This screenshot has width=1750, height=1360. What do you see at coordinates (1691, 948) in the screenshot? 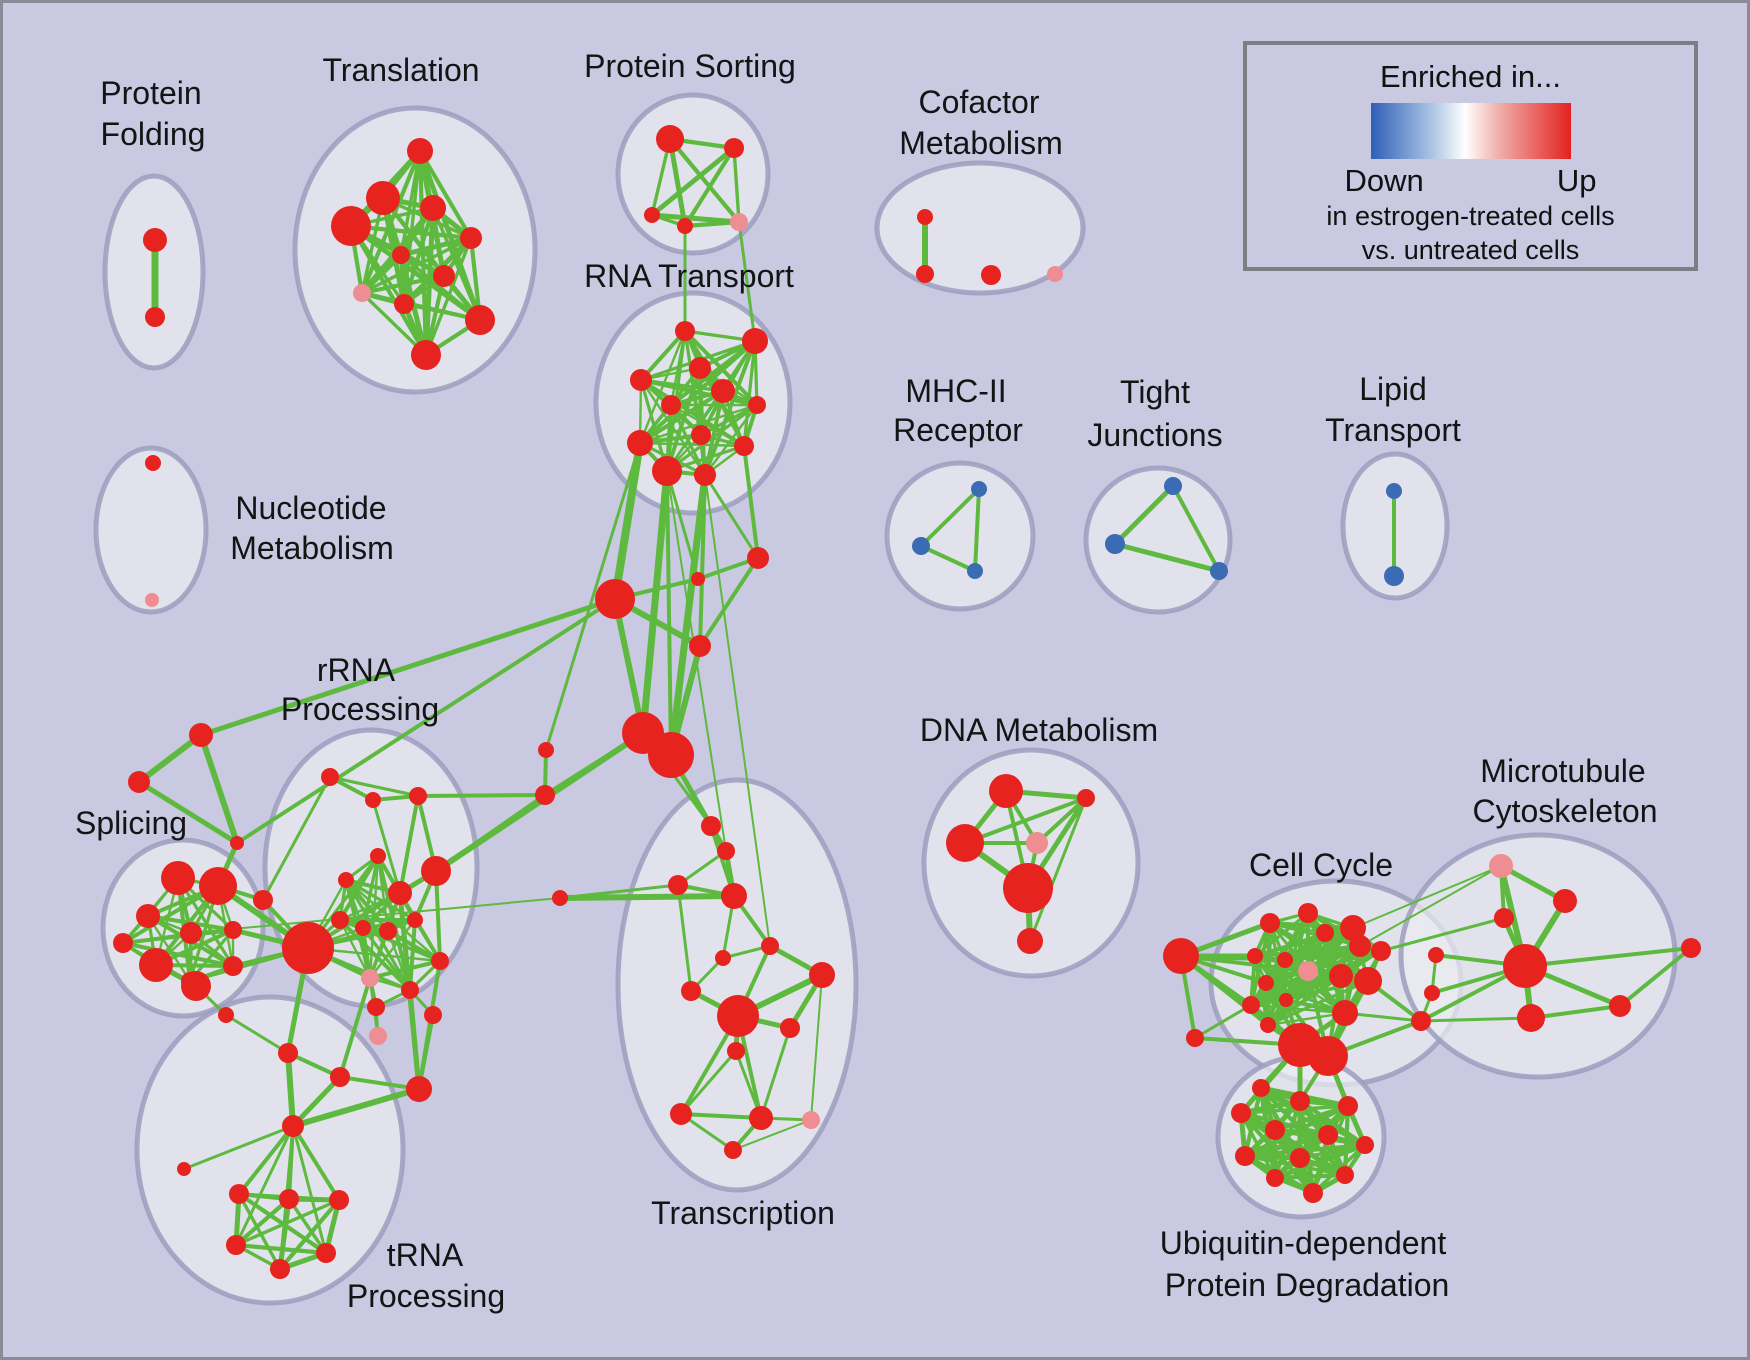
I see `node-mt8` at bounding box center [1691, 948].